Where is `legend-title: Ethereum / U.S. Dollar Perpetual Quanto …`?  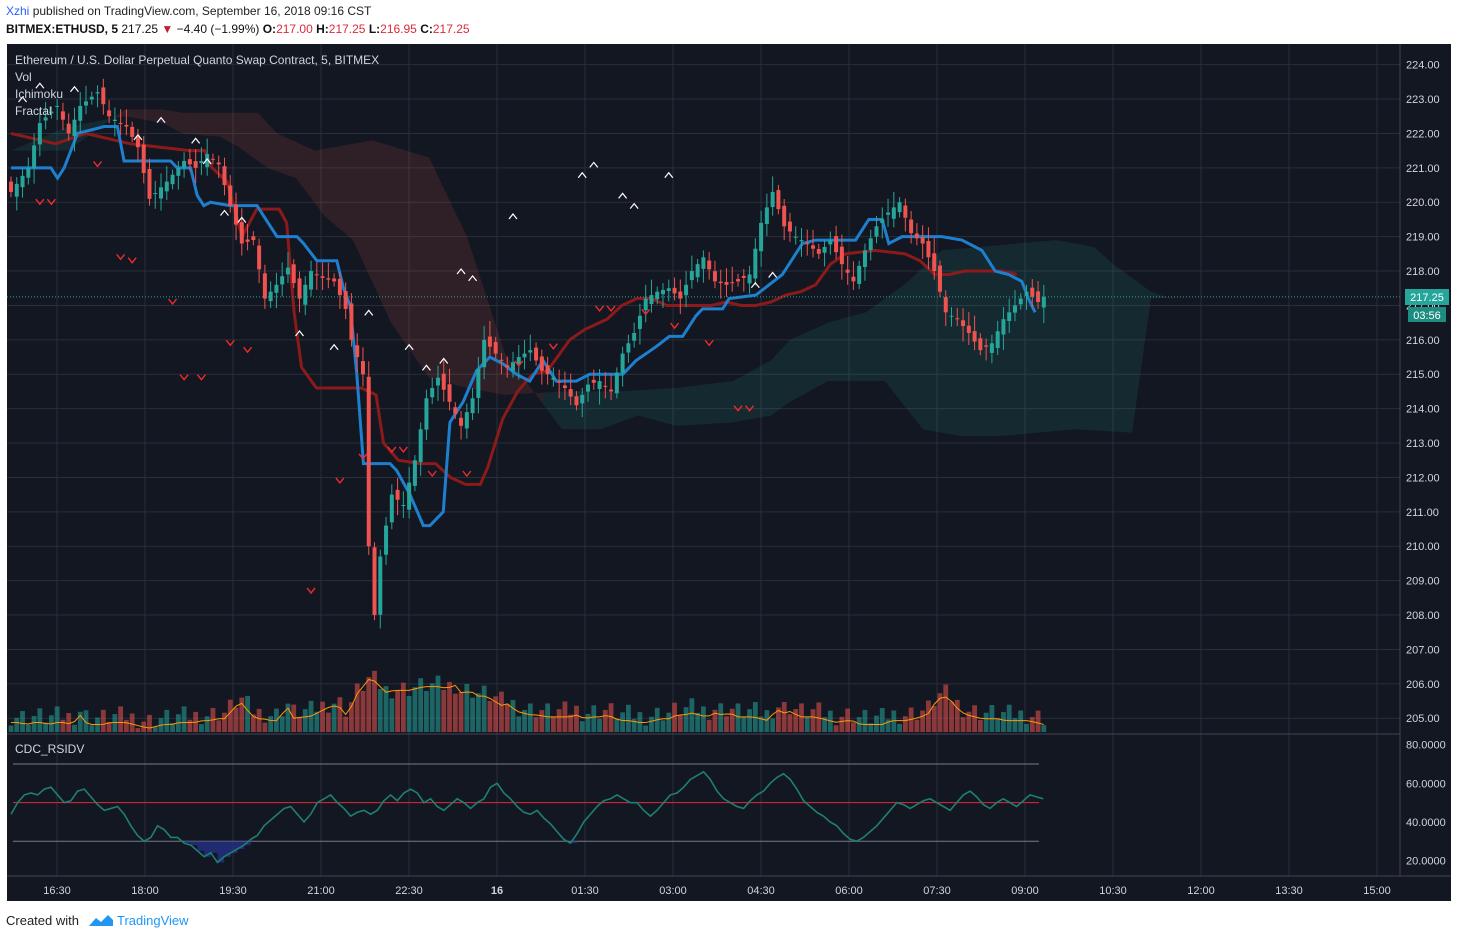
legend-title: Ethereum / U.S. Dollar Perpetual Quanto … is located at coordinates (197, 60).